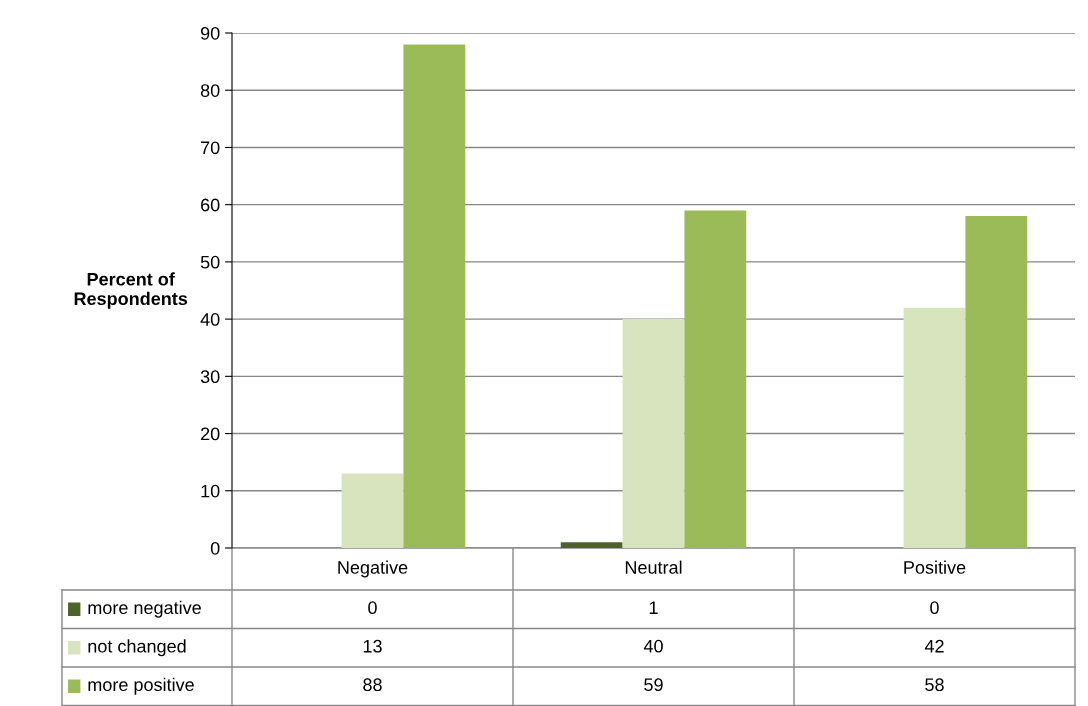 This screenshot has height=706, width=1088. Describe the element at coordinates (372, 685) in the screenshot. I see `data-label: 88` at that location.